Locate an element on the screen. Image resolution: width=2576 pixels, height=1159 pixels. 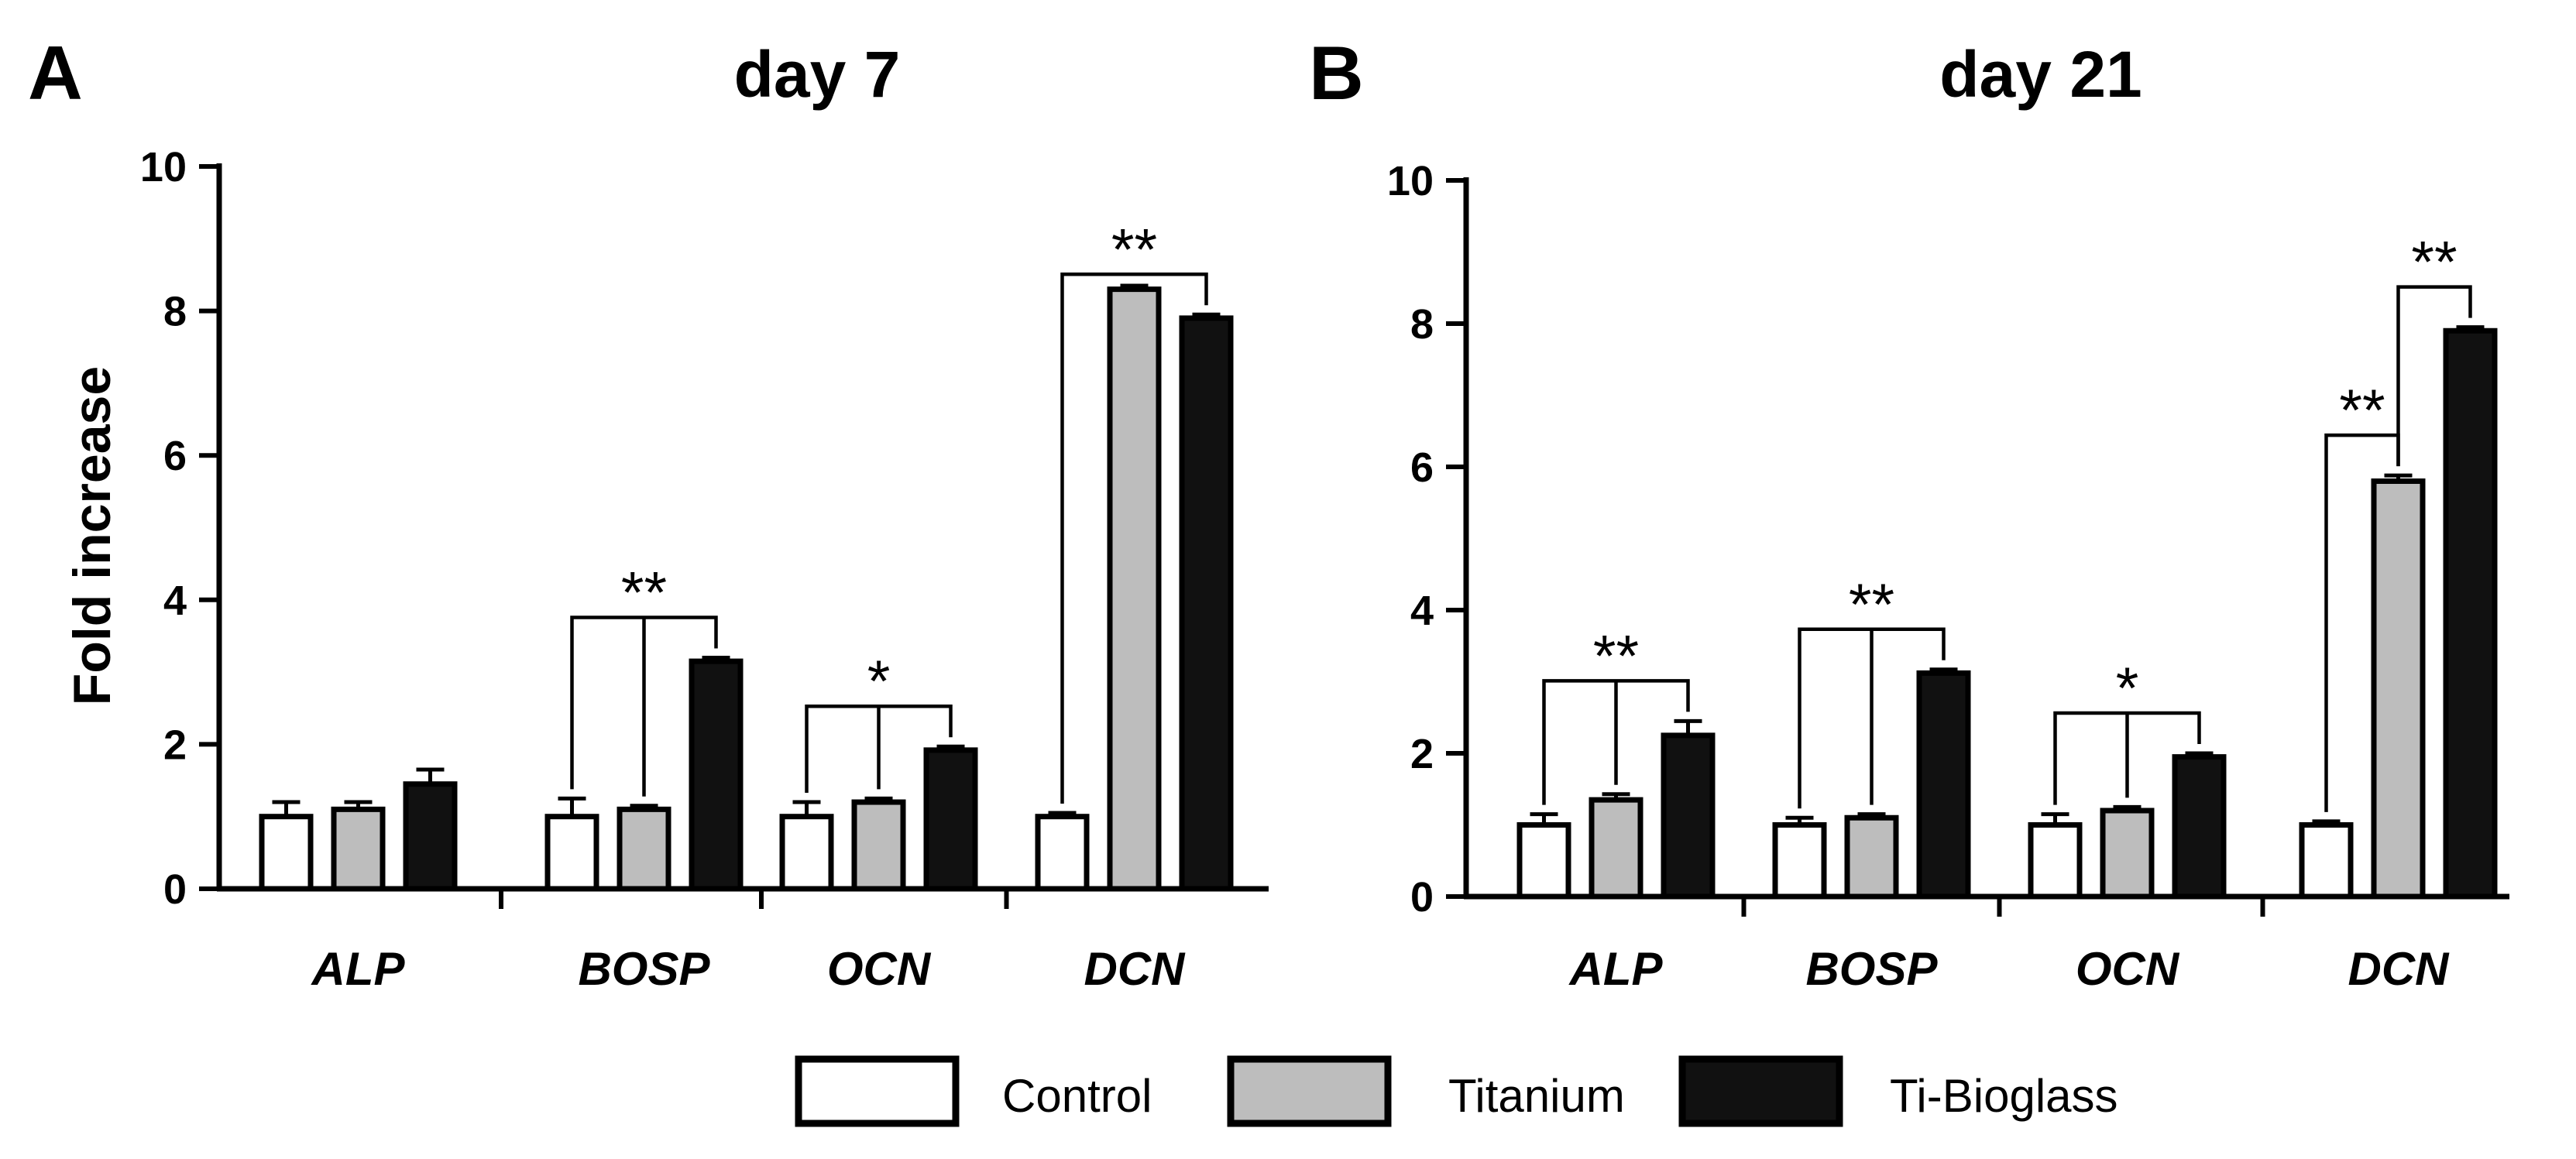
y-tick-label-b: 10 is located at coordinates (1410, 181).